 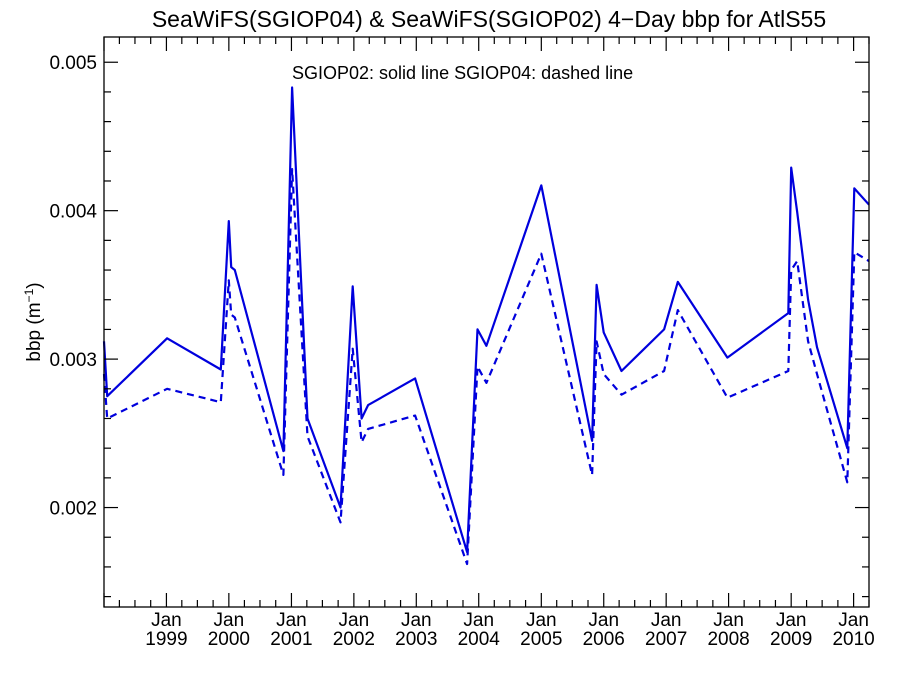 I want to click on x-tick-label-year: 2006, so click(x=604, y=639).